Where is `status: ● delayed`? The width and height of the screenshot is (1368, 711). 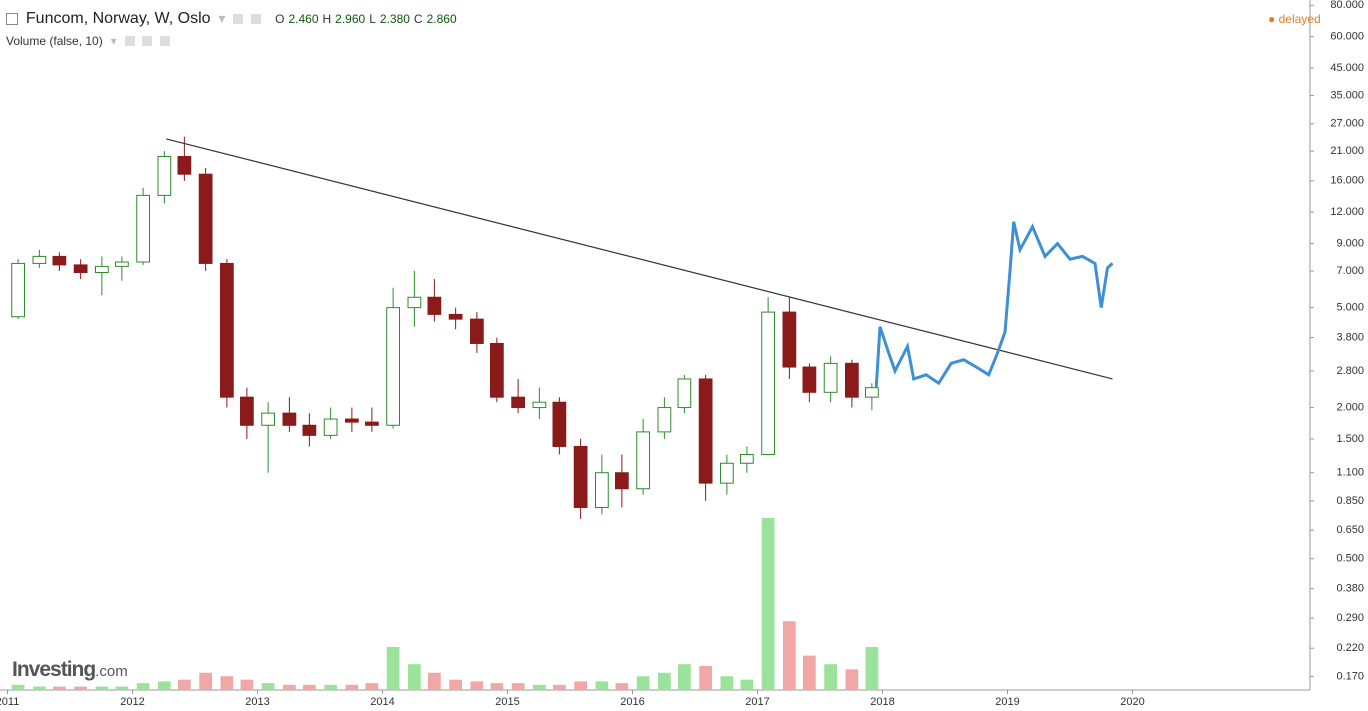 status: ● delayed is located at coordinates (1294, 19).